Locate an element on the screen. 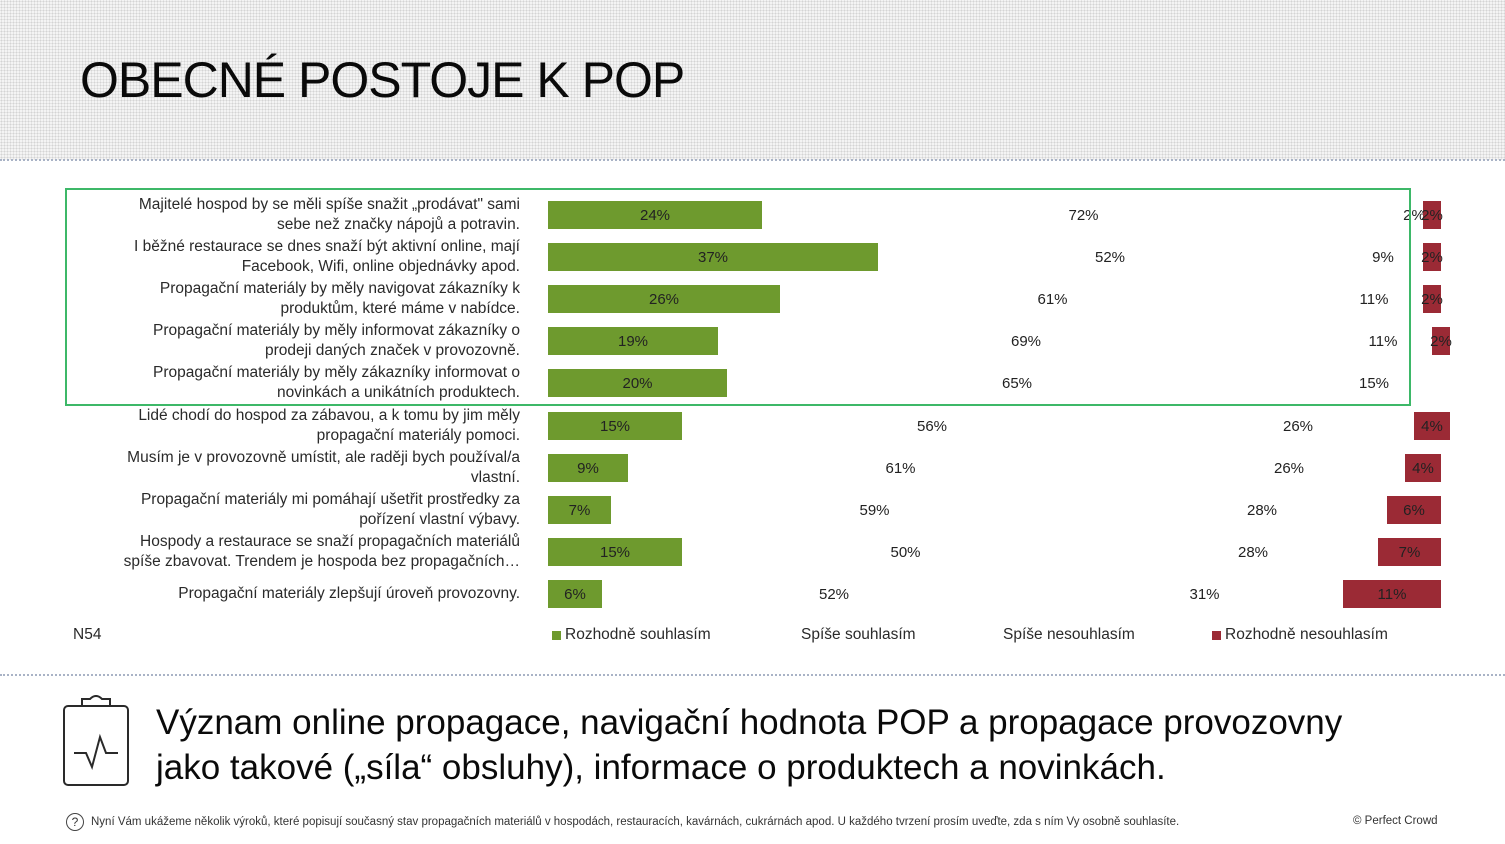  row-label-line-2: propagační materiály pomoci. is located at coordinates (418, 435).